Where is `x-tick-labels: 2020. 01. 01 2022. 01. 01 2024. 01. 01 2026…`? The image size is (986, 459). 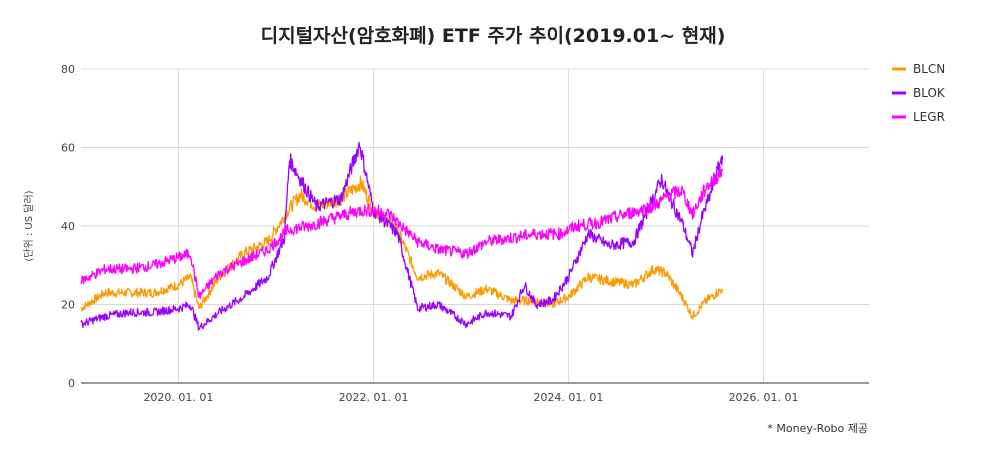 x-tick-labels: 2020. 01. 01 2022. 01. 01 2024. 01. 01 2026… is located at coordinates (470, 397).